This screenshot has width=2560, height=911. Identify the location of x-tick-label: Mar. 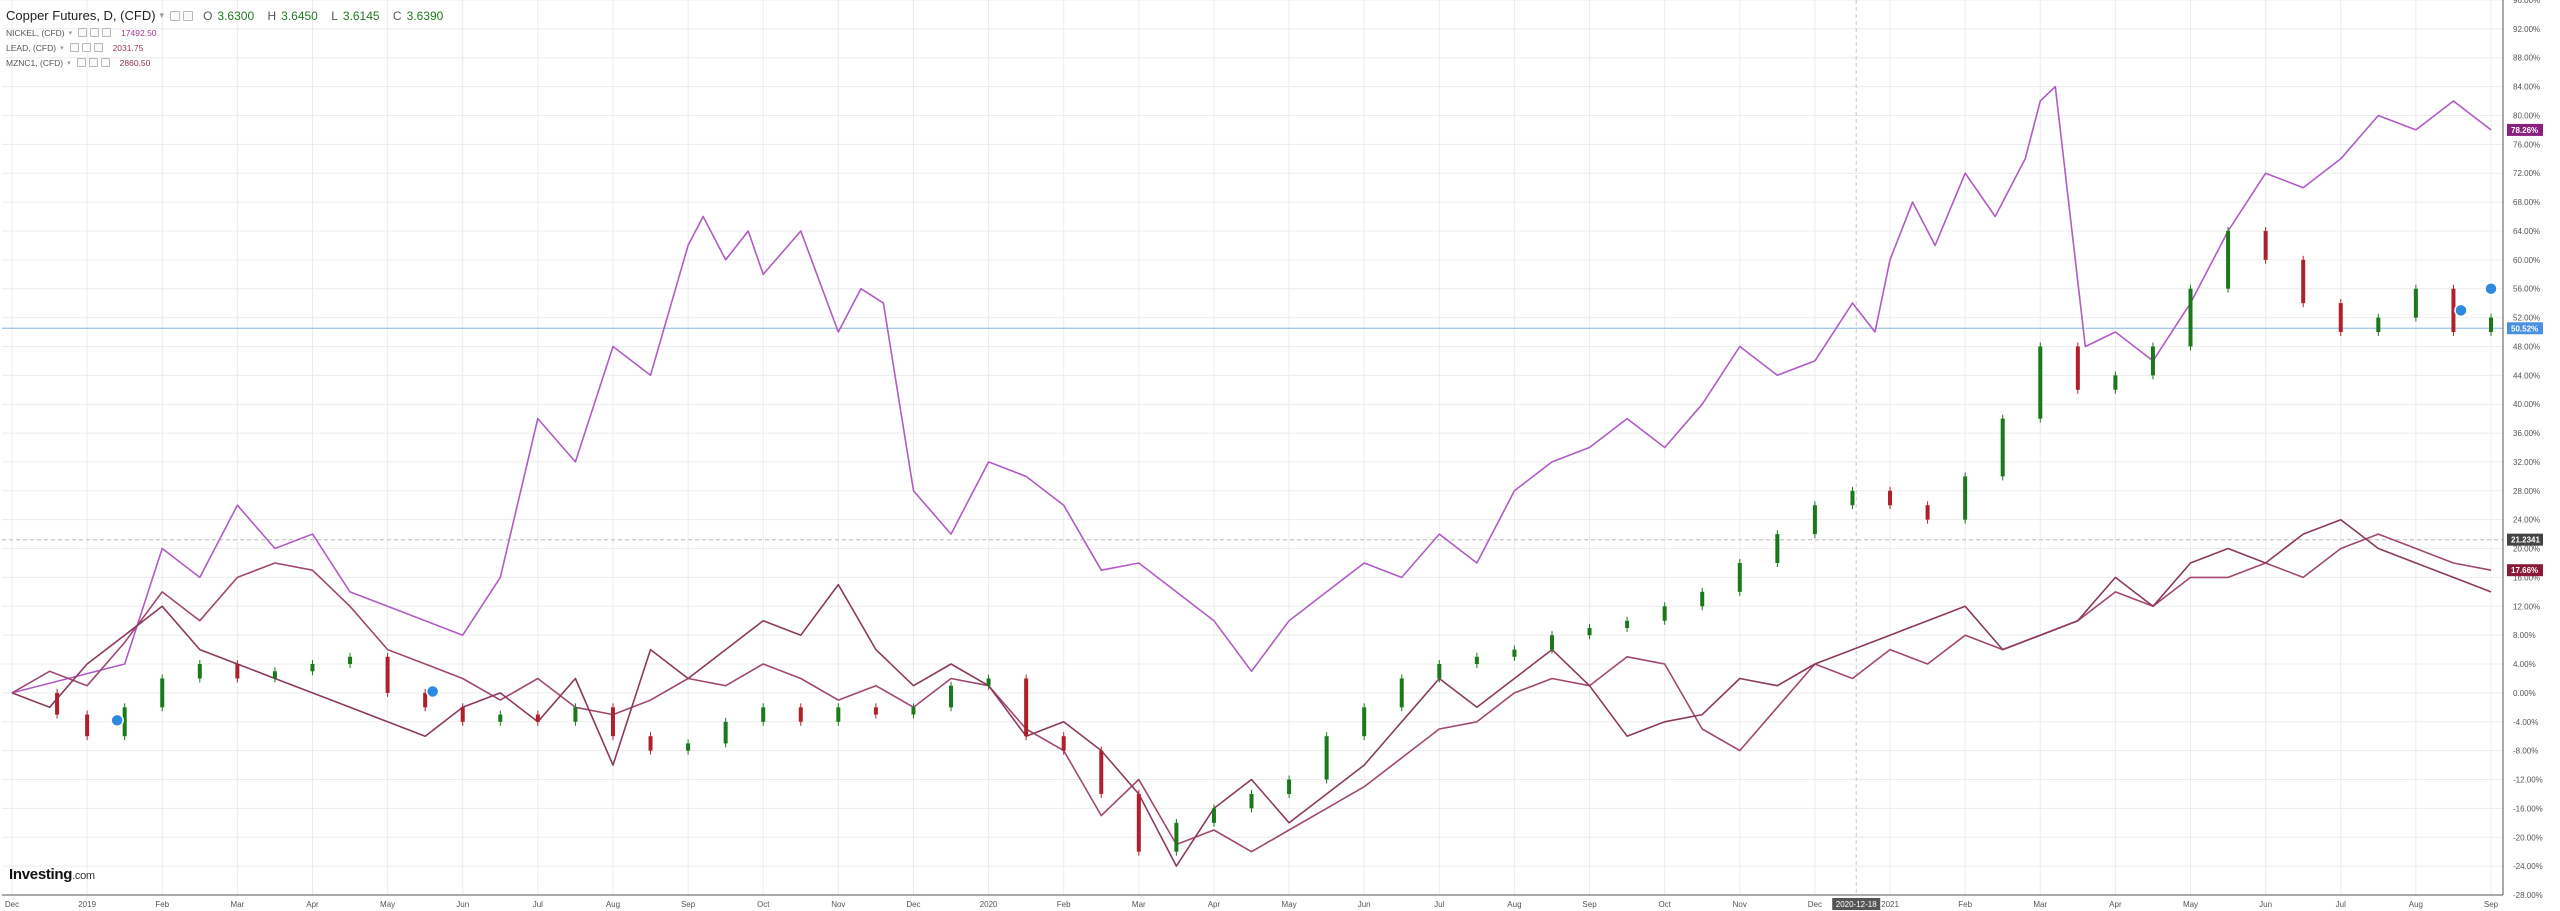
(237, 904).